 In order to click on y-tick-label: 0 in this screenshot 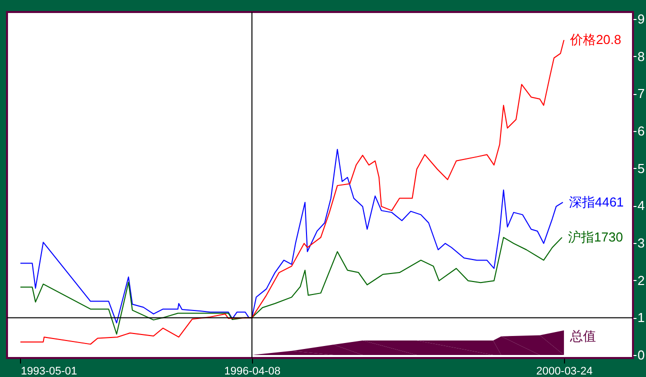, I will do `click(641, 355)`.